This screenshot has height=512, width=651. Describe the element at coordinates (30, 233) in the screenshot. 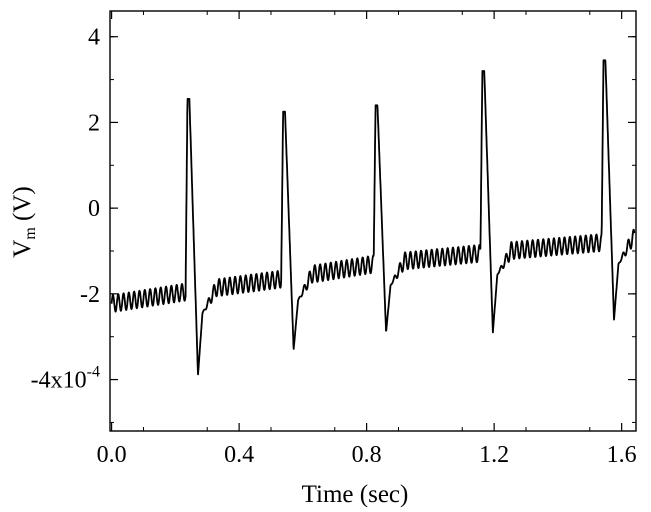

I see `y-axis-label-subscript: m` at that location.